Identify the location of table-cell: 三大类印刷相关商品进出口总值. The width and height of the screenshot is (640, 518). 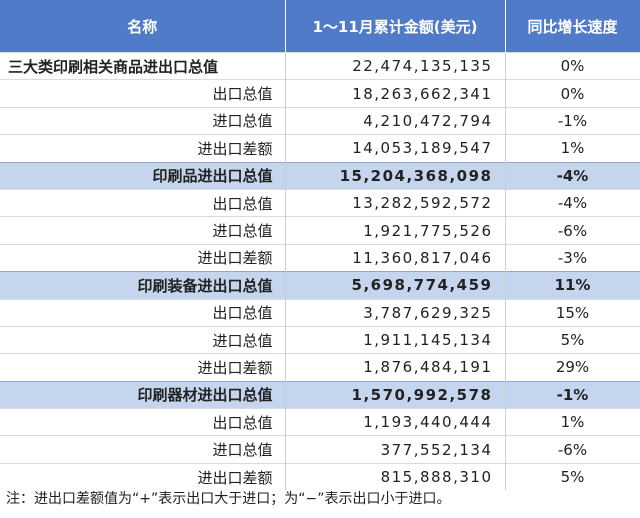
(143, 65).